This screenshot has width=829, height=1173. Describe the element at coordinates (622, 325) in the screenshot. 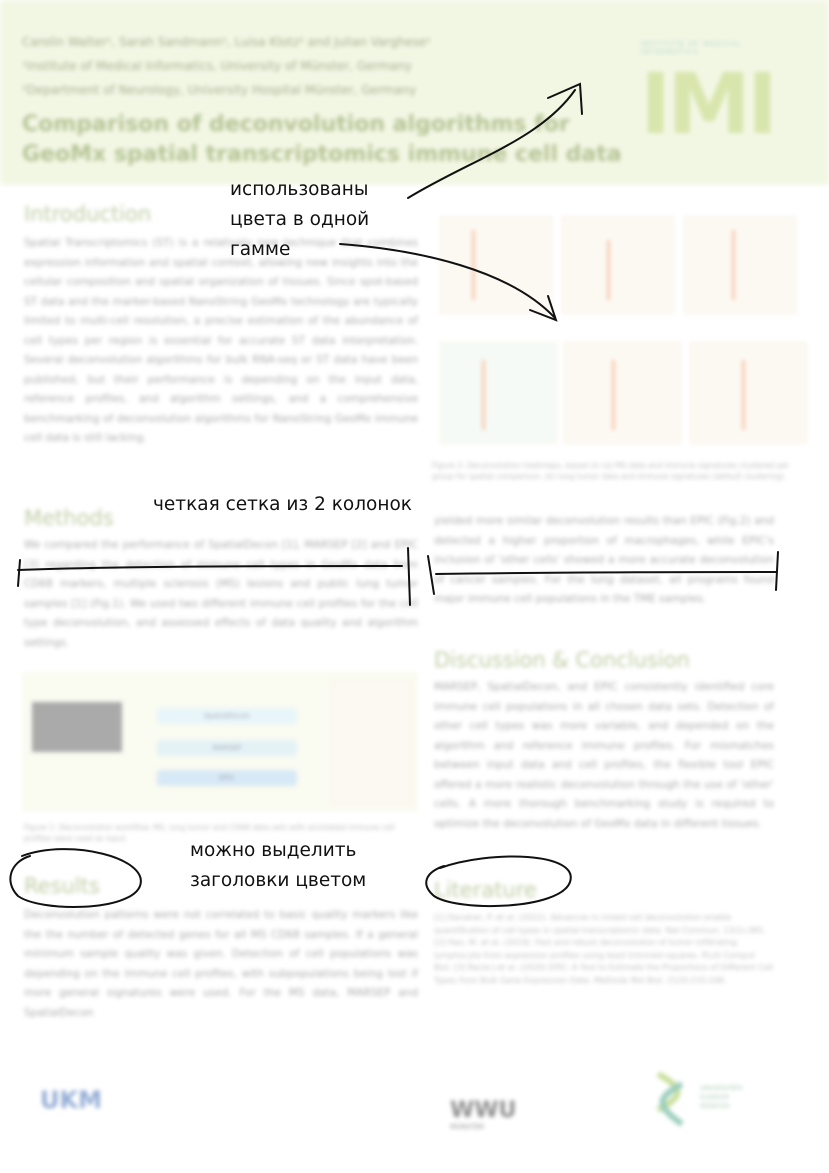

I see `figure-2-heatmaps` at that location.